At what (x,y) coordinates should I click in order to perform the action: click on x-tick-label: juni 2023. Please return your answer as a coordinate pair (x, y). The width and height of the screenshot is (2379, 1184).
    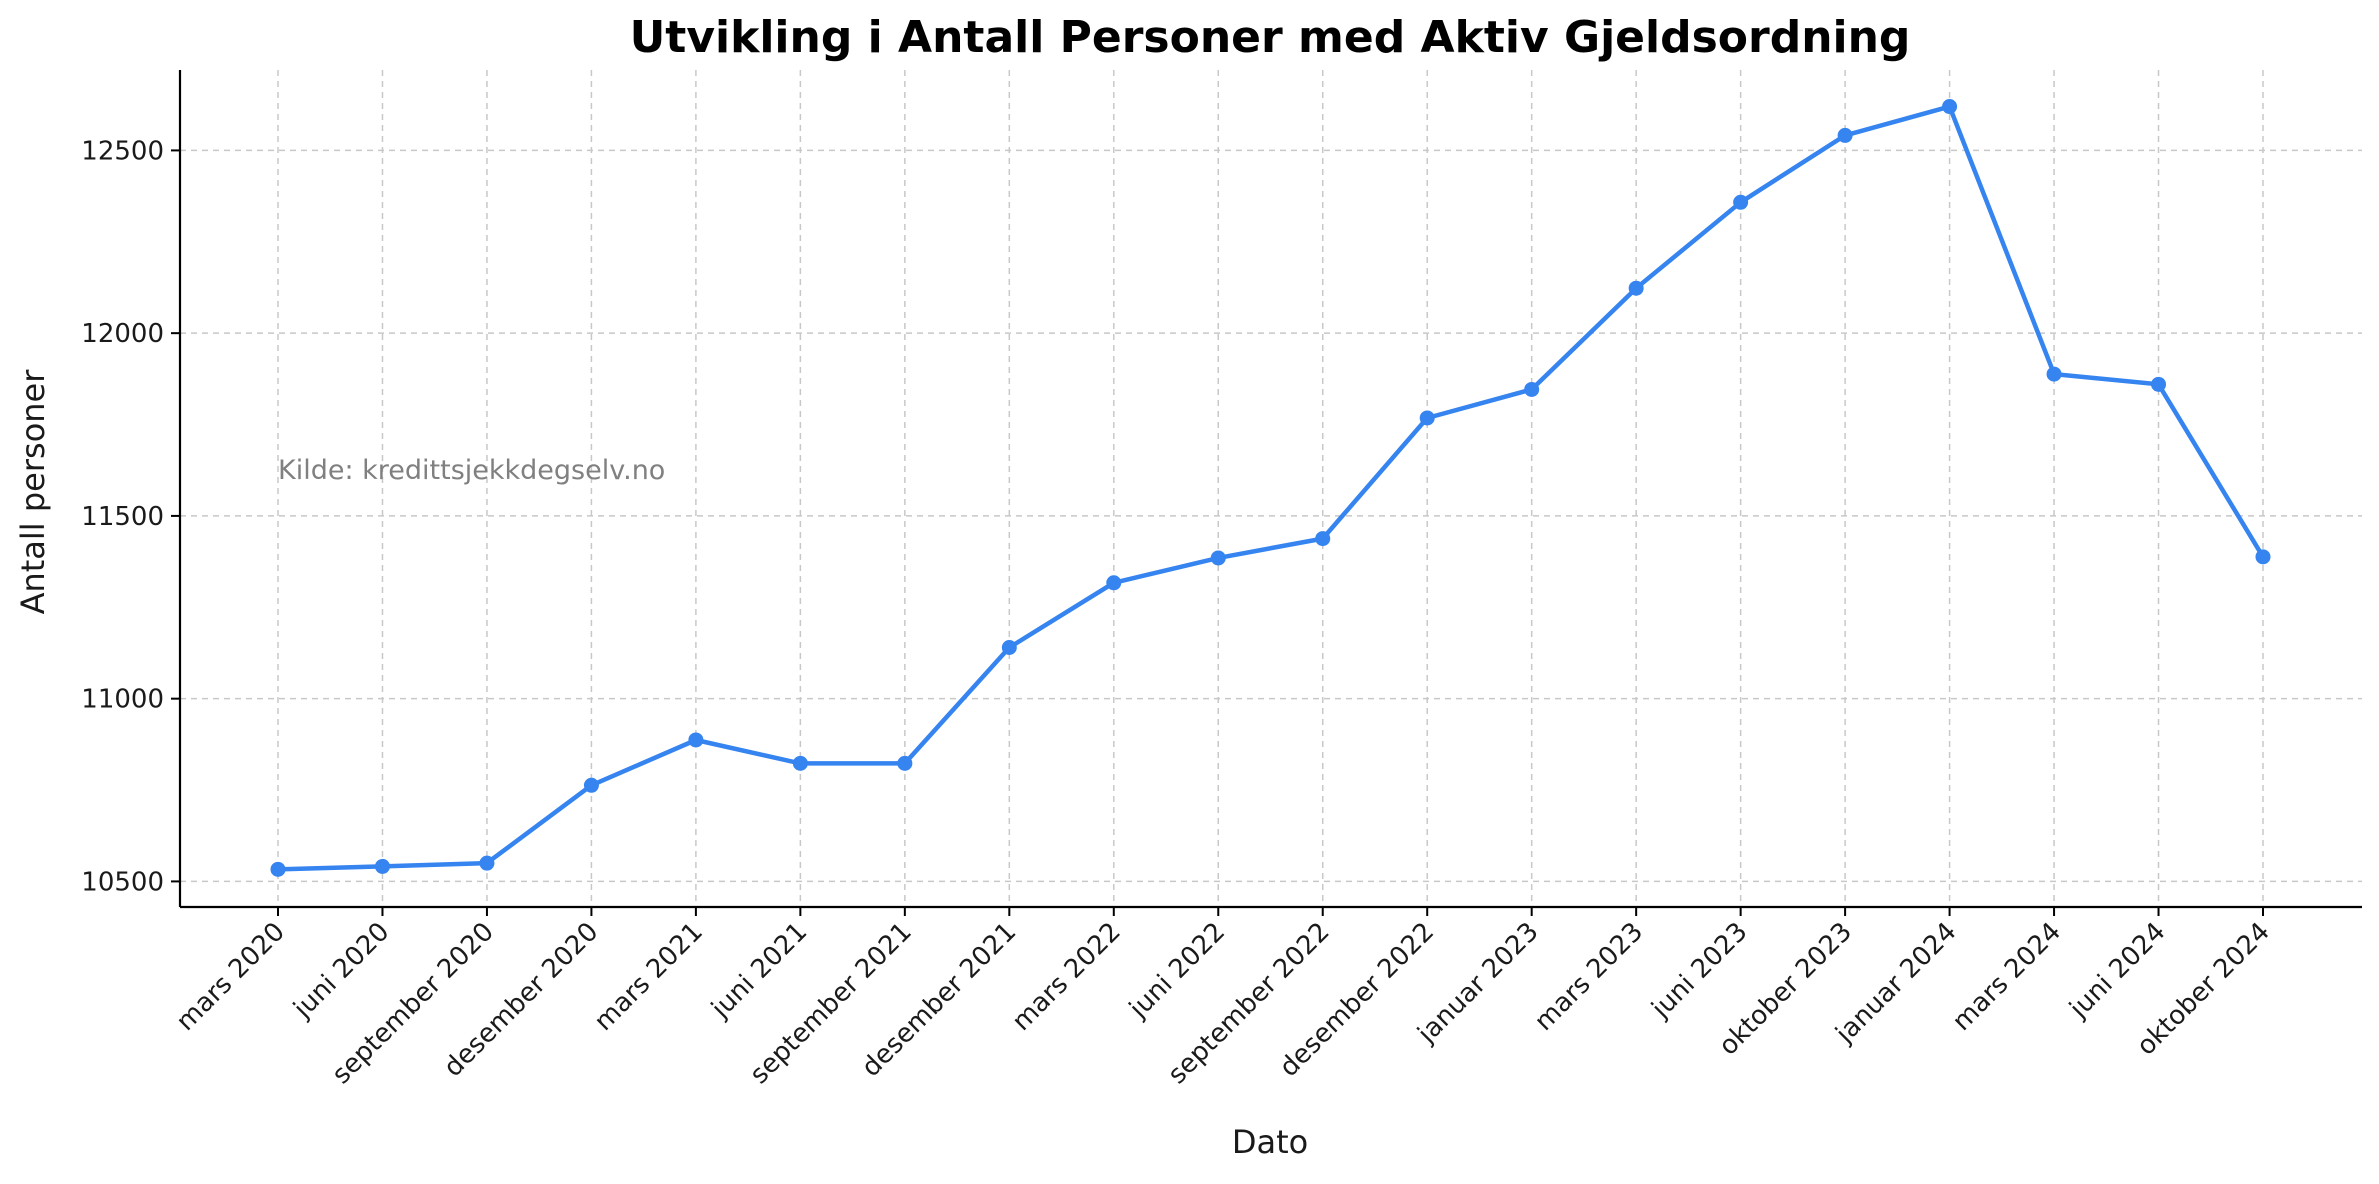
    Looking at the image, I should click on (1700, 971).